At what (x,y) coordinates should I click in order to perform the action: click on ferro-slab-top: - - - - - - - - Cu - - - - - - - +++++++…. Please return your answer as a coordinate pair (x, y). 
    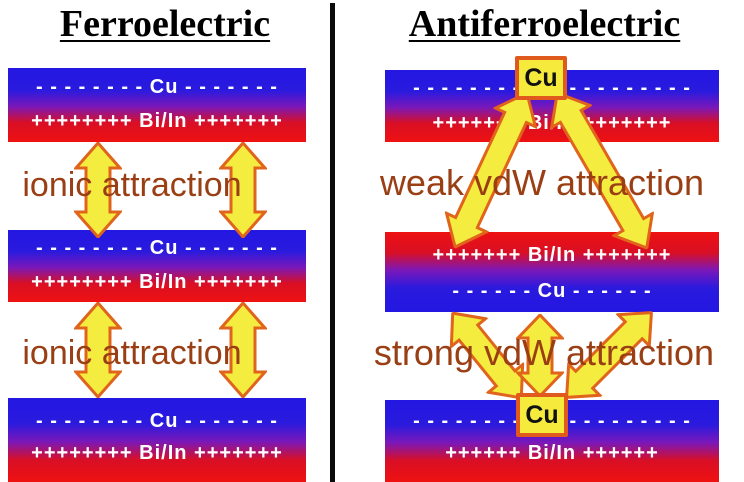
    Looking at the image, I should click on (157, 105).